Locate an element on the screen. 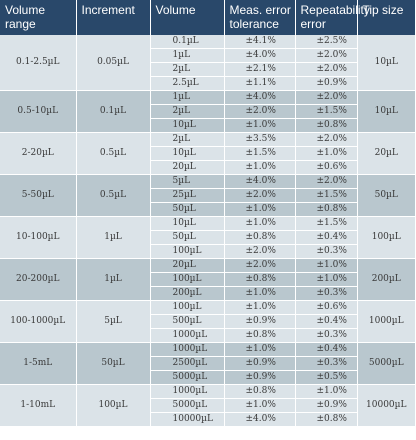 This screenshot has width=416, height=440. volume-range-cell: 5-50µL is located at coordinates (38, 195).